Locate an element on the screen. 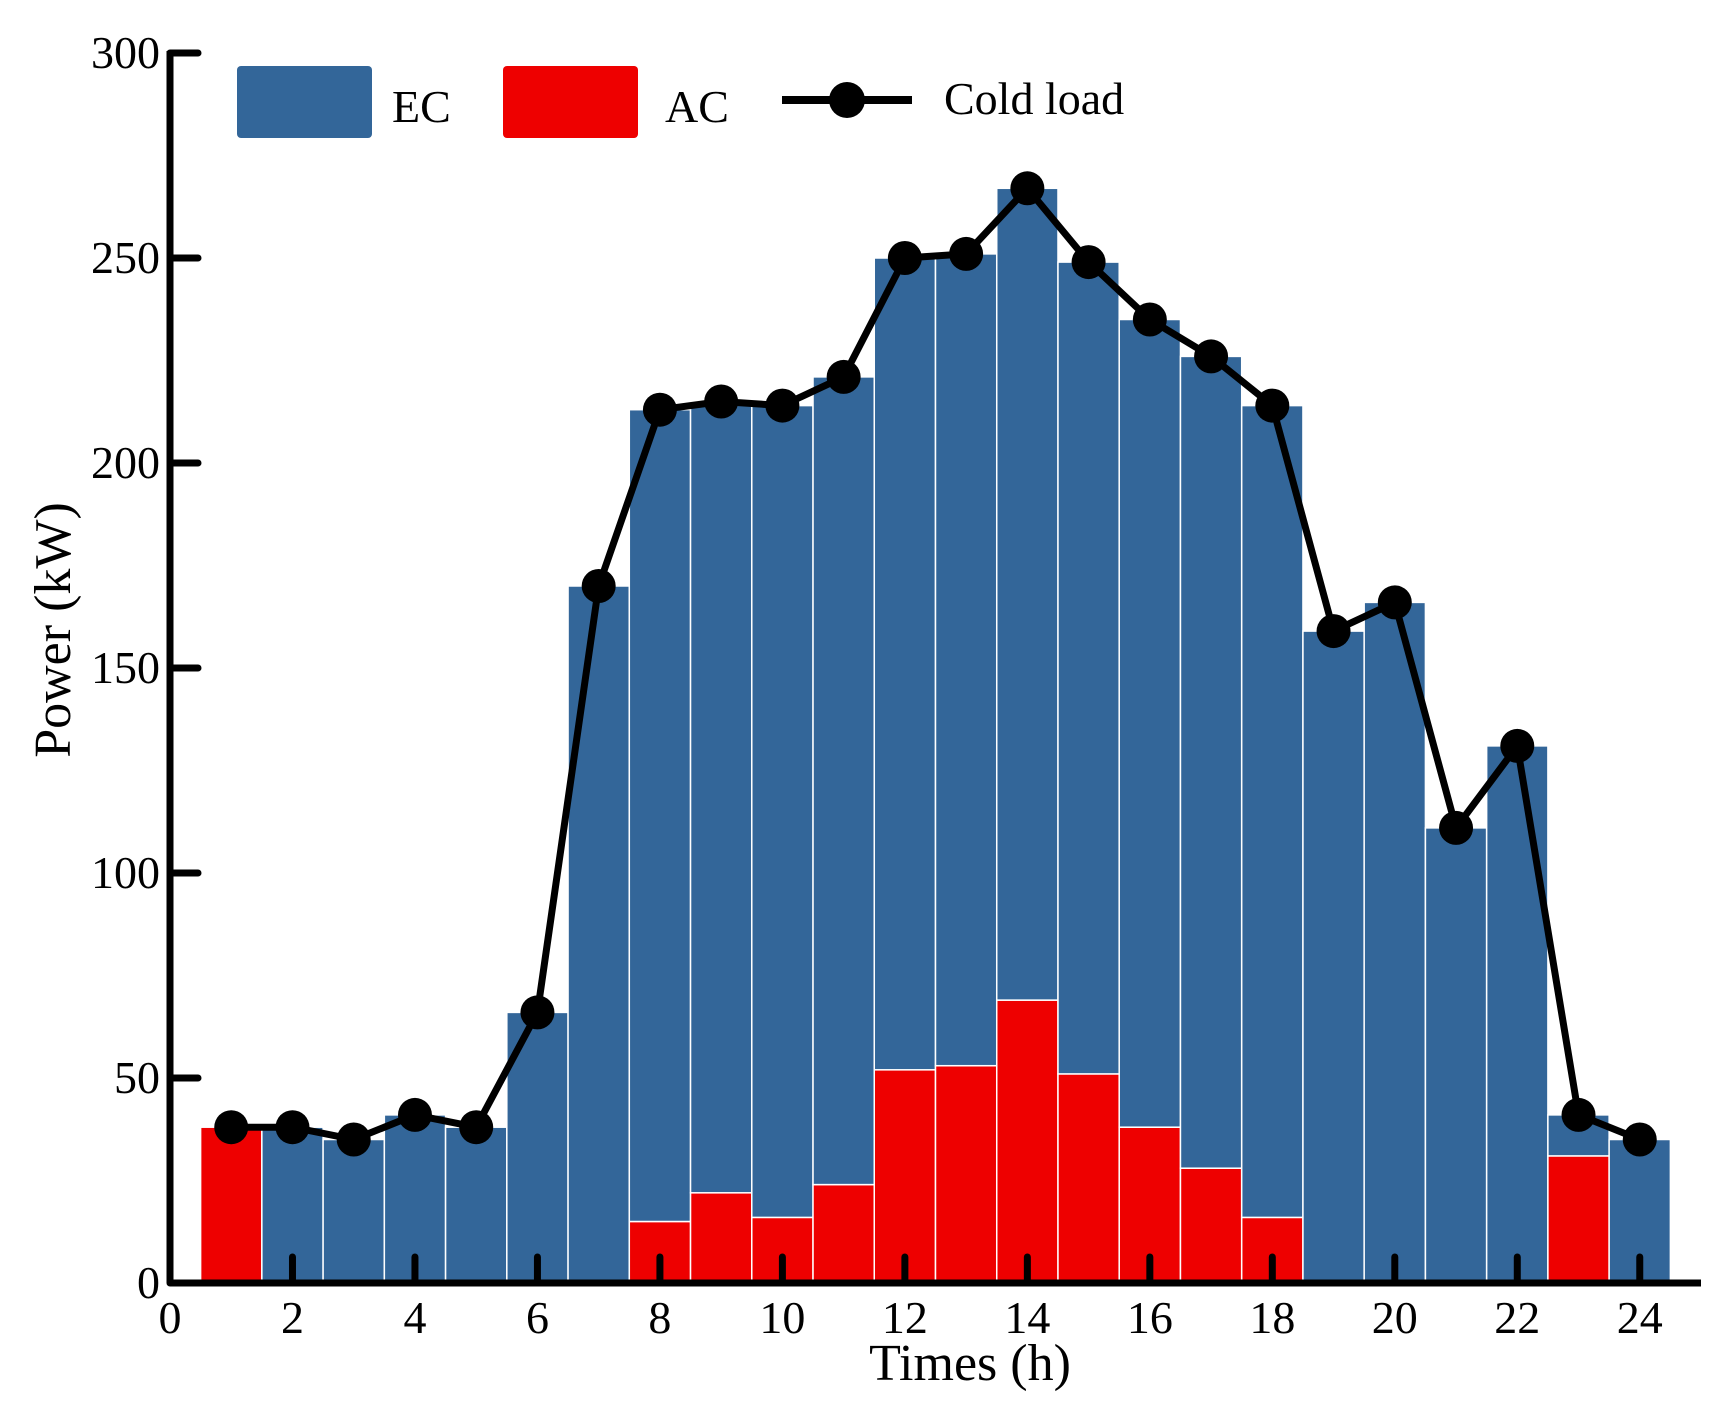  x-tick-label-10: 10 is located at coordinates (782, 1317).